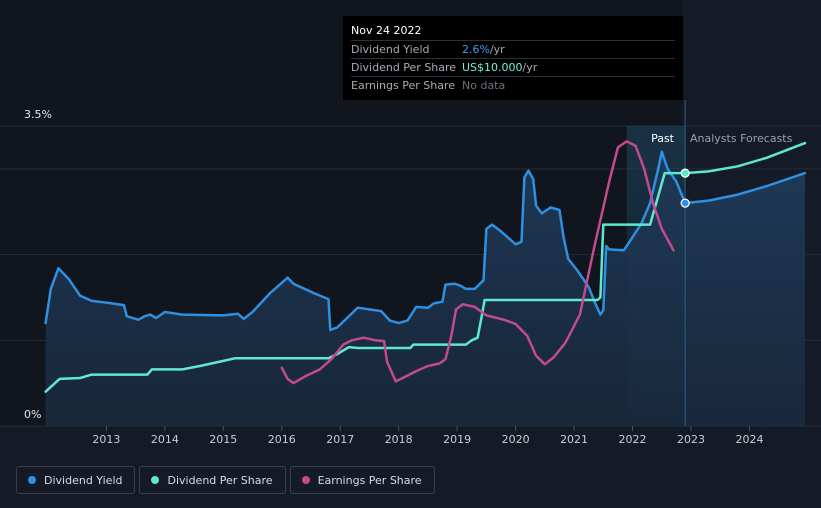  What do you see at coordinates (220, 480) in the screenshot?
I see `legend-label: Dividend Per Share` at bounding box center [220, 480].